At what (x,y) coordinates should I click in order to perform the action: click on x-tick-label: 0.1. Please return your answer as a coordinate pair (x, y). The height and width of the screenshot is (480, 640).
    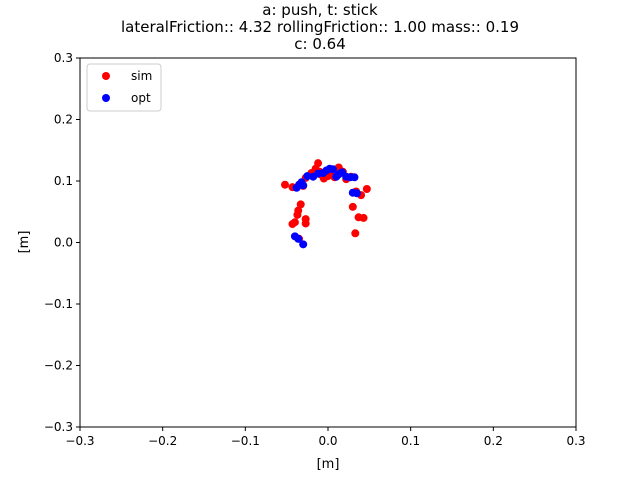
    Looking at the image, I should click on (410, 441).